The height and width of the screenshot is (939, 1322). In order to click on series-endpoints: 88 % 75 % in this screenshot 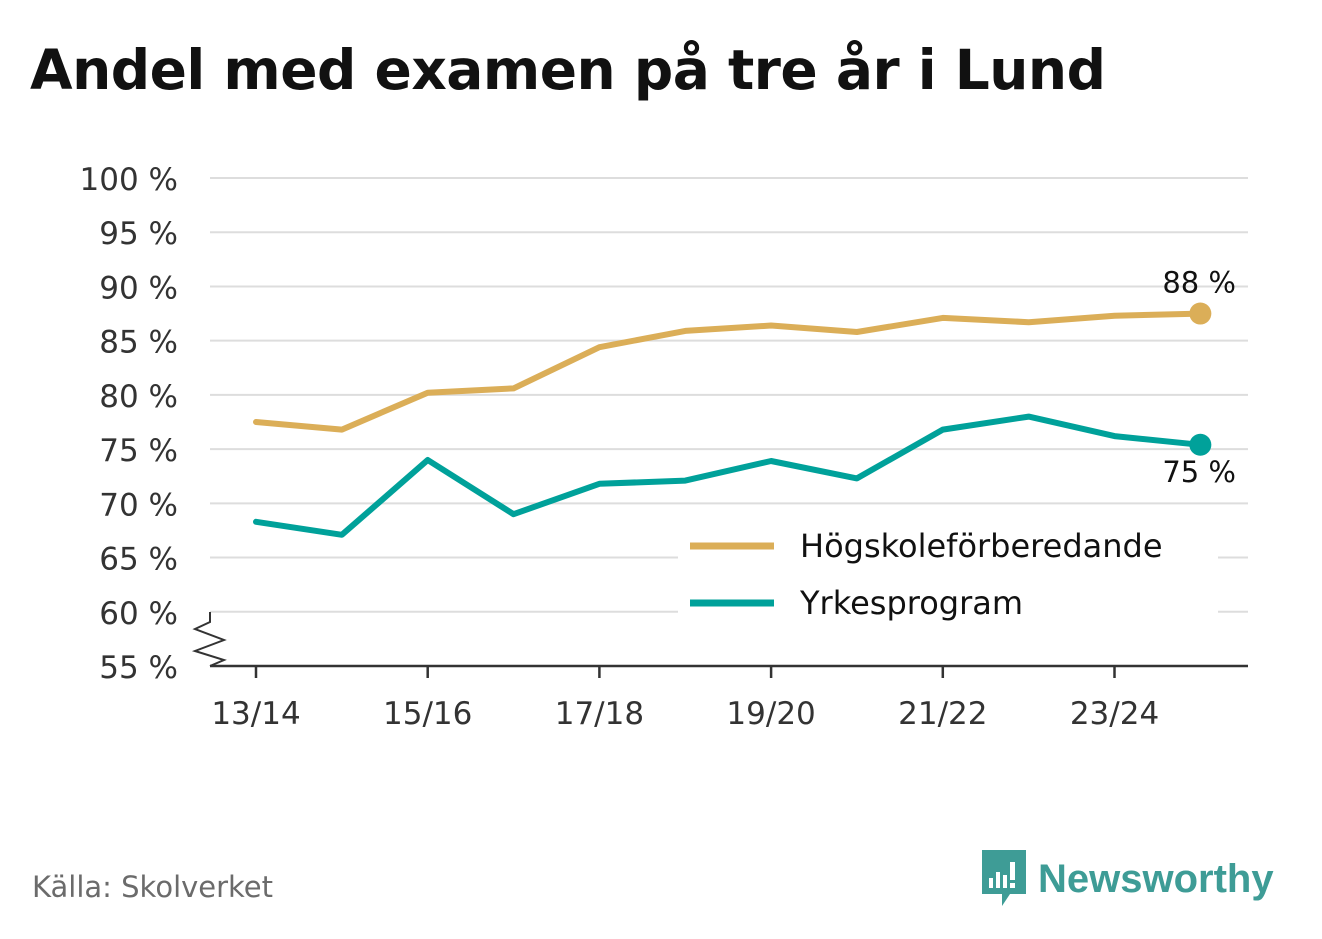, I will do `click(1199, 377)`.